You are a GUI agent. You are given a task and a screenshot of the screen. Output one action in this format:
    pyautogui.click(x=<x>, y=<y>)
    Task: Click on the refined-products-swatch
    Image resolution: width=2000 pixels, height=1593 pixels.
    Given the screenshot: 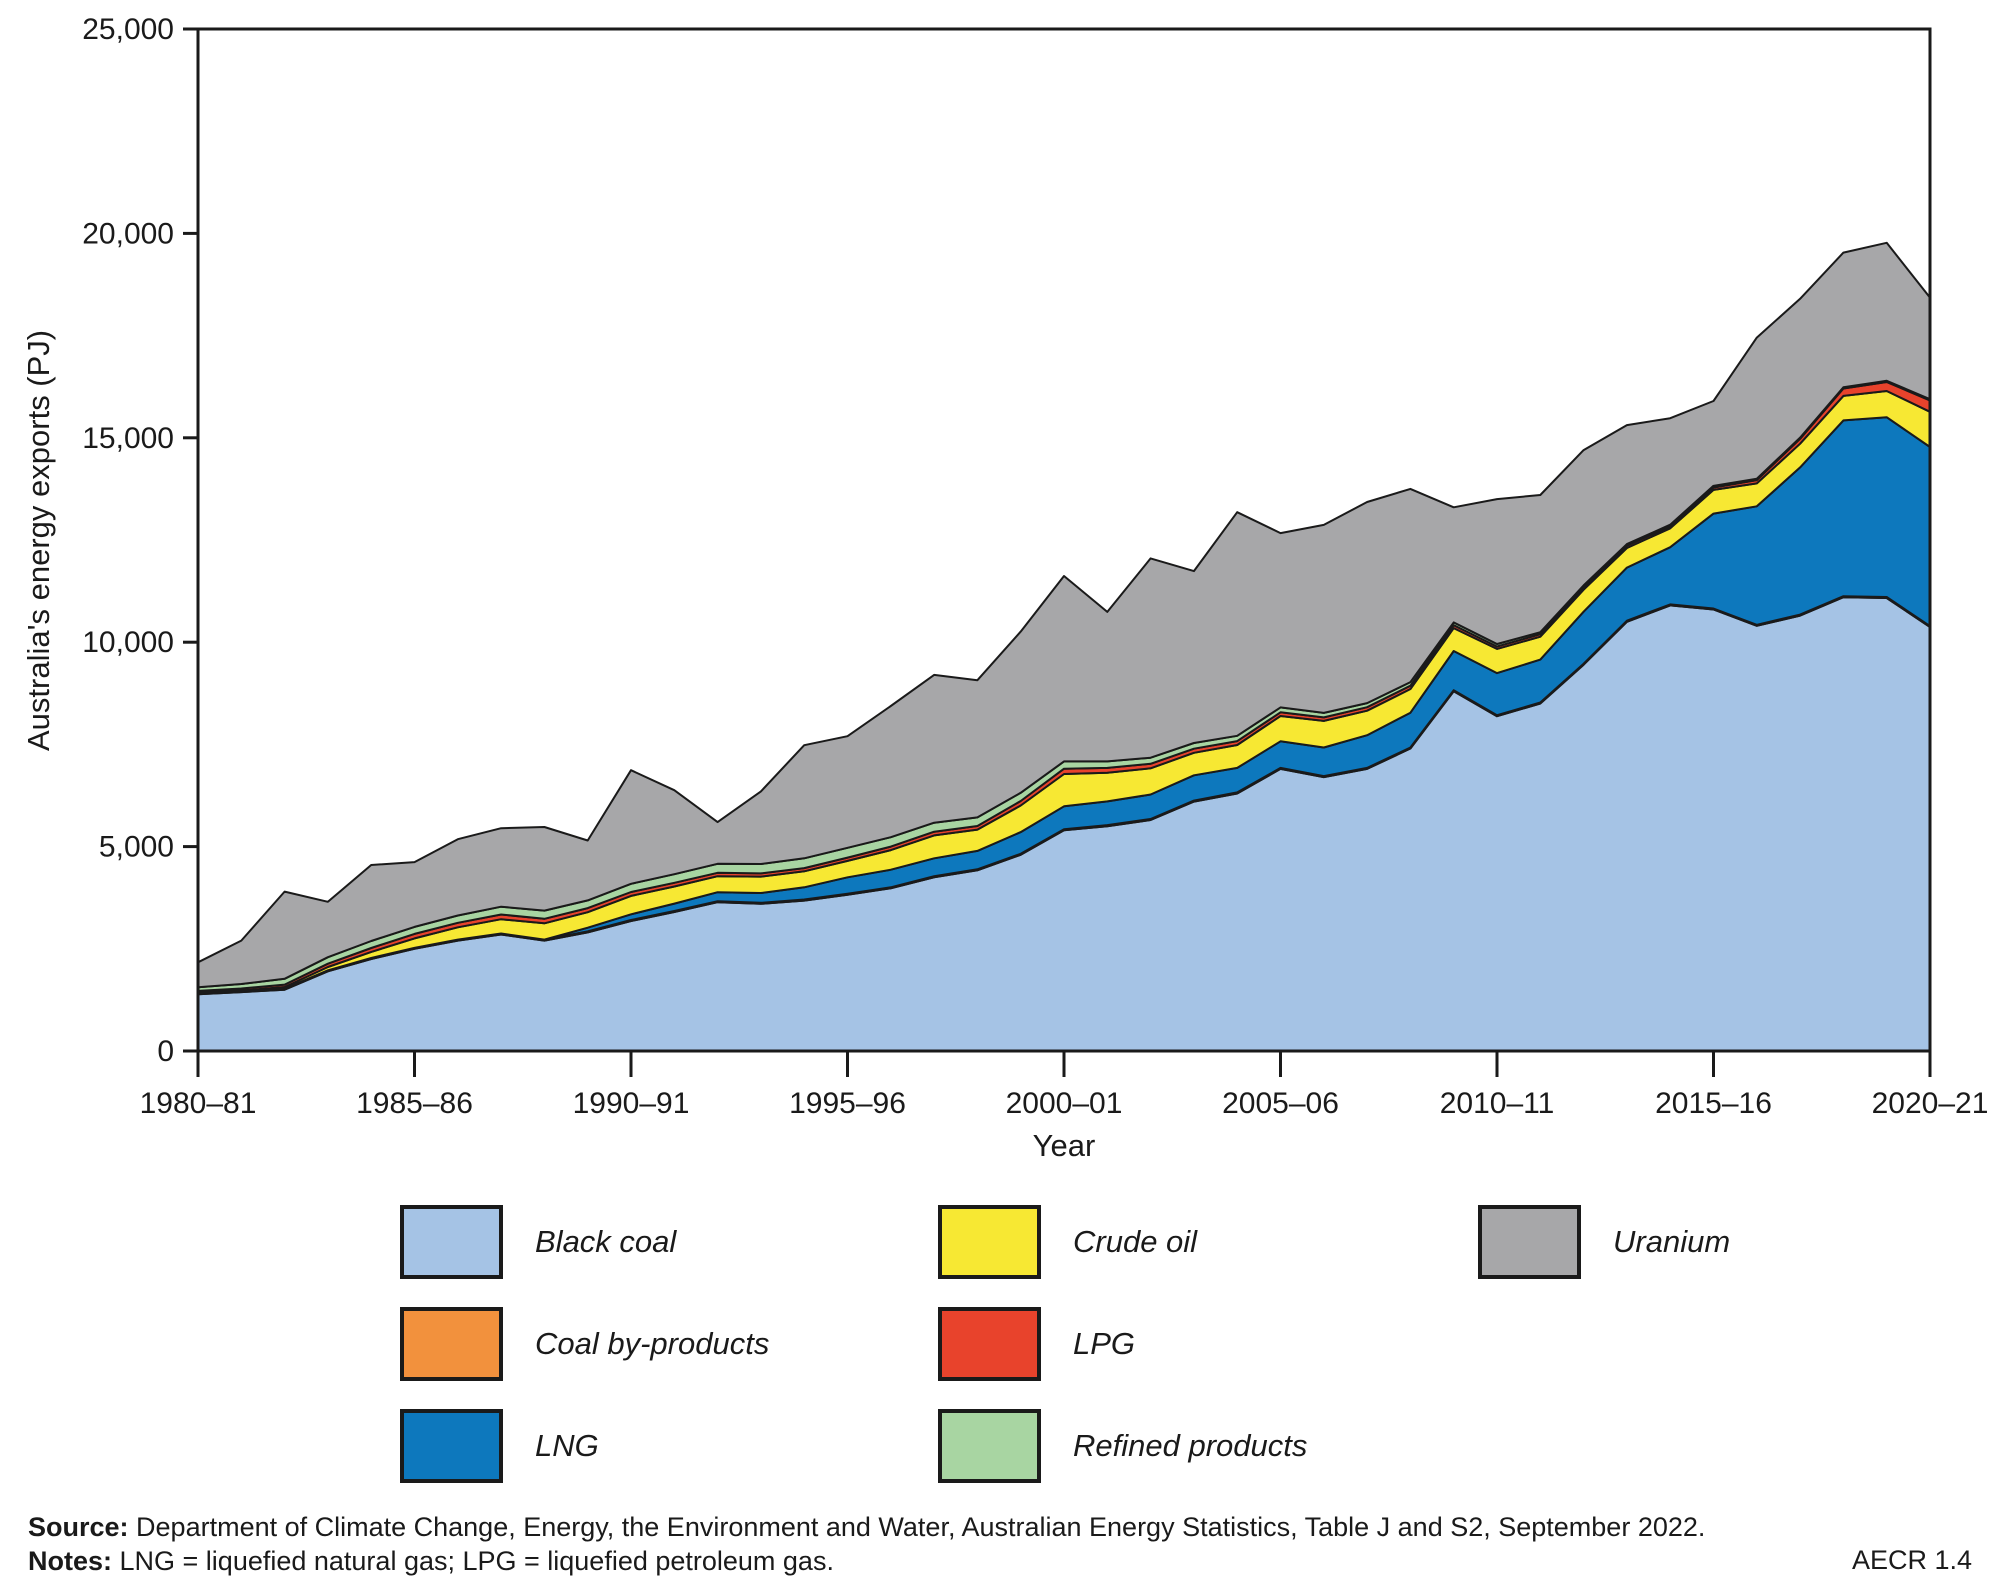 What is the action you would take?
    pyautogui.click(x=989, y=1446)
    